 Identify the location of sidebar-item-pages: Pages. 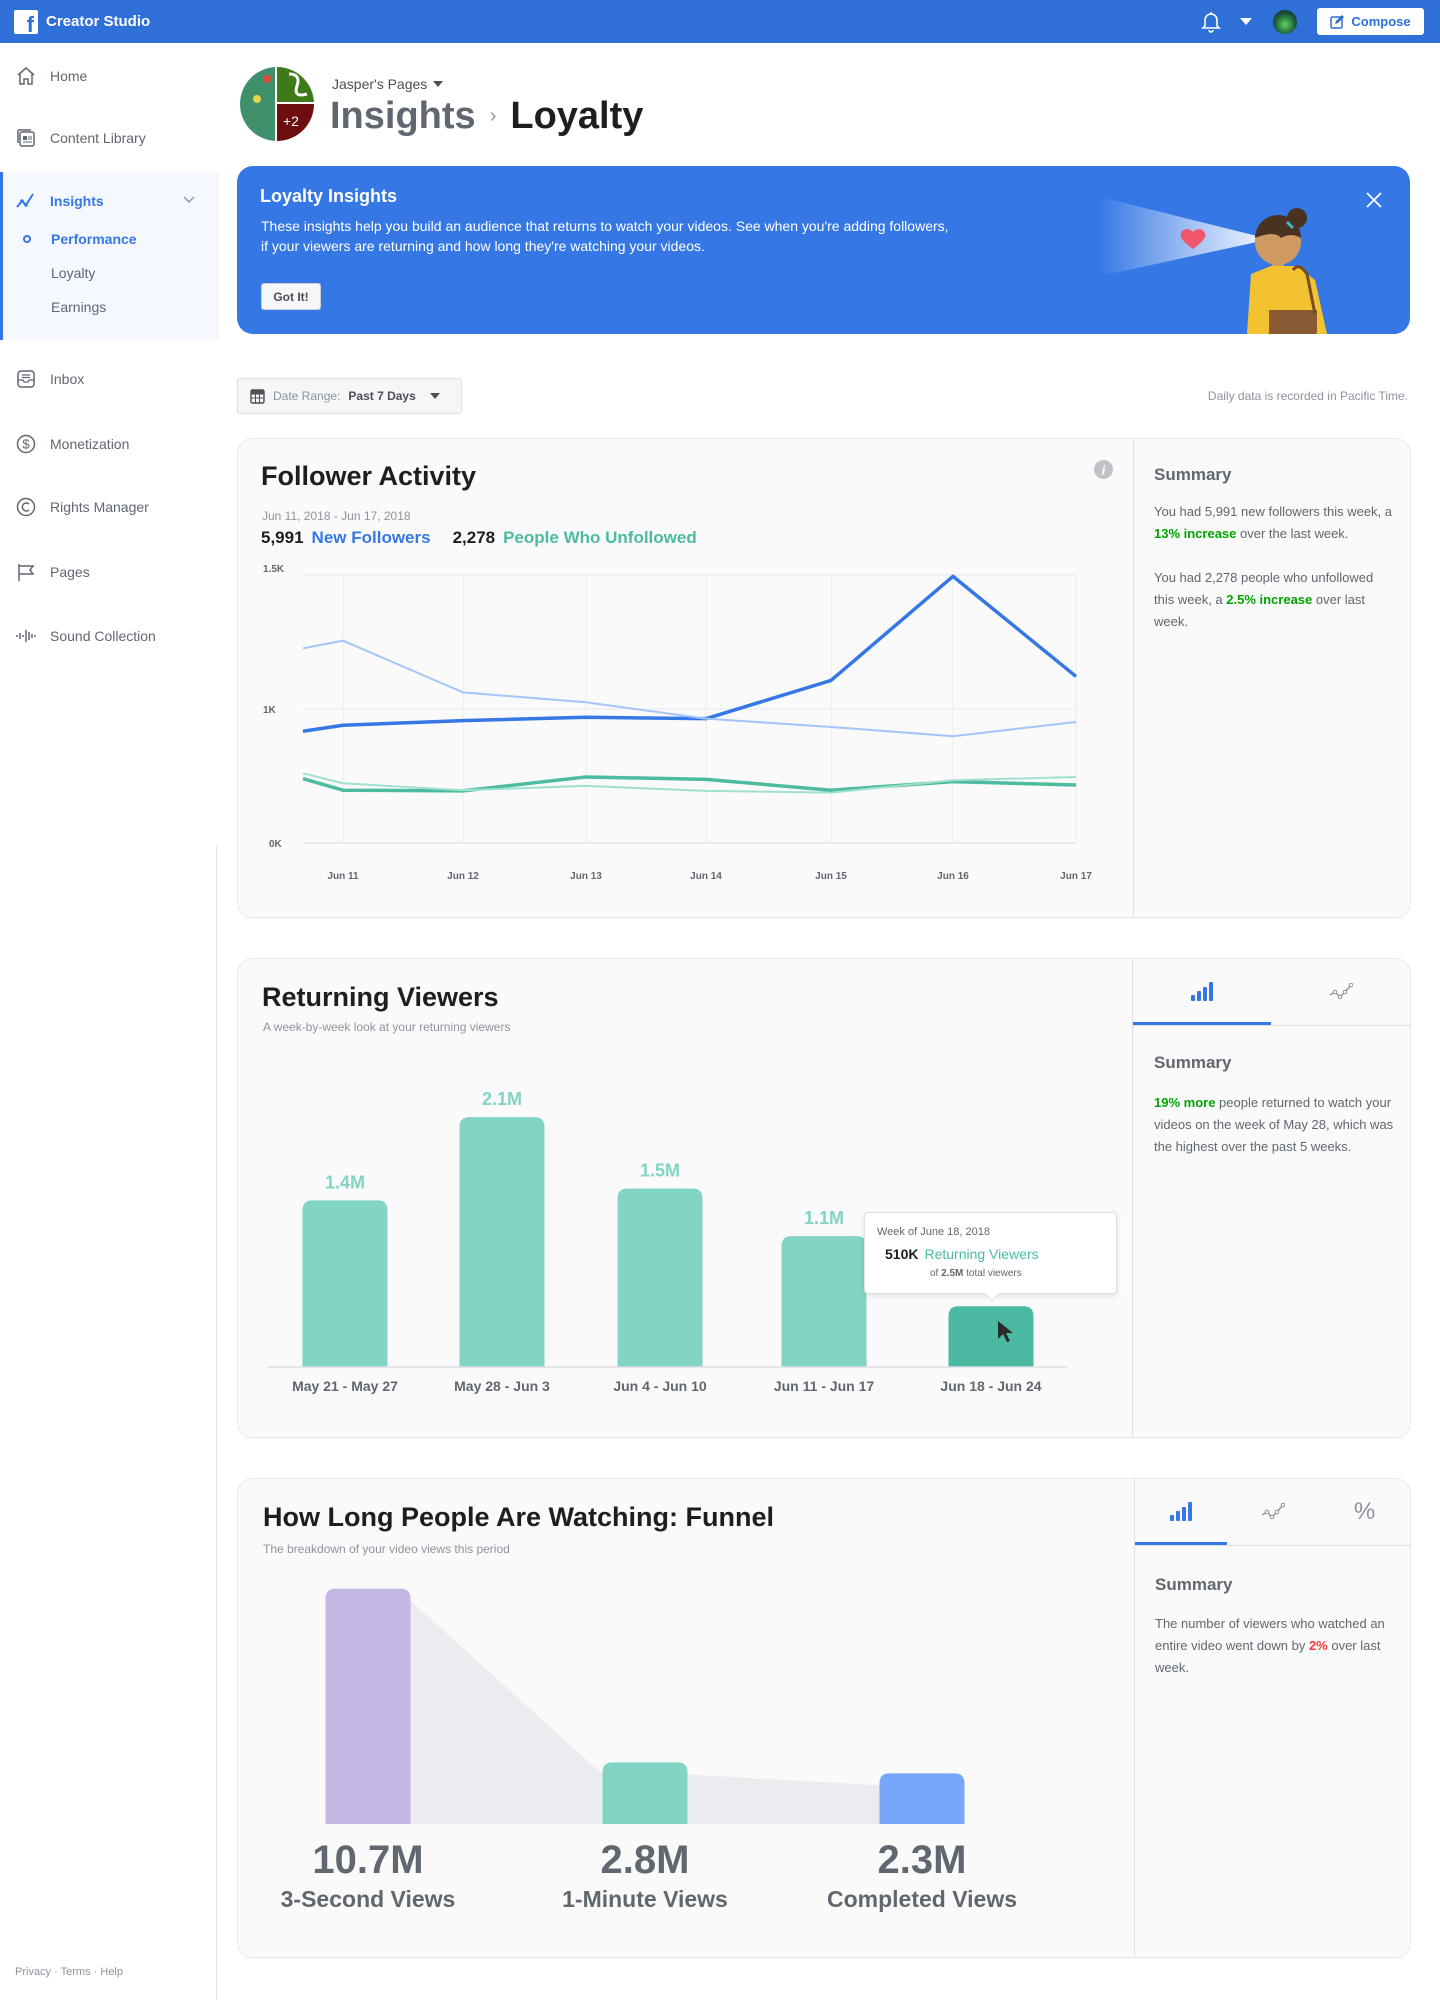
(109, 572).